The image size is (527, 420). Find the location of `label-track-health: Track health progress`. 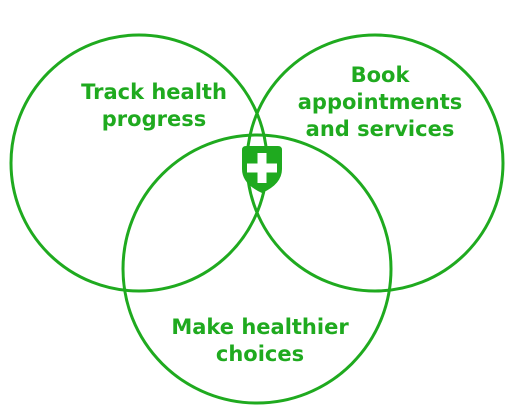

label-track-health: Track health progress is located at coordinates (154, 106).